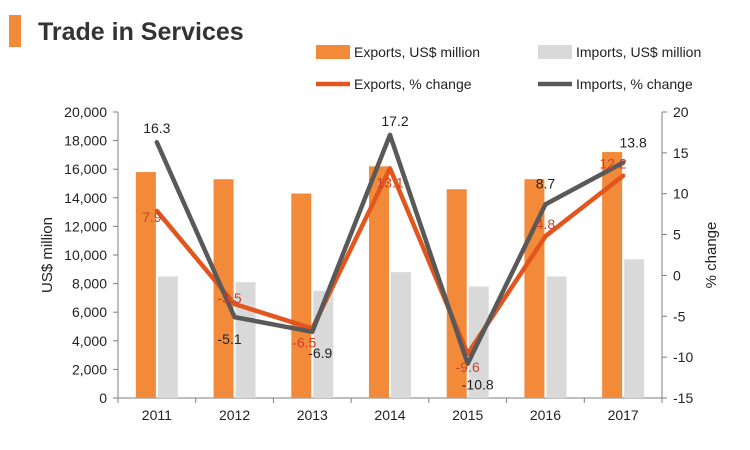 Image resolution: width=750 pixels, height=450 pixels. I want to click on imports-change-label: -5.1, so click(230, 339).